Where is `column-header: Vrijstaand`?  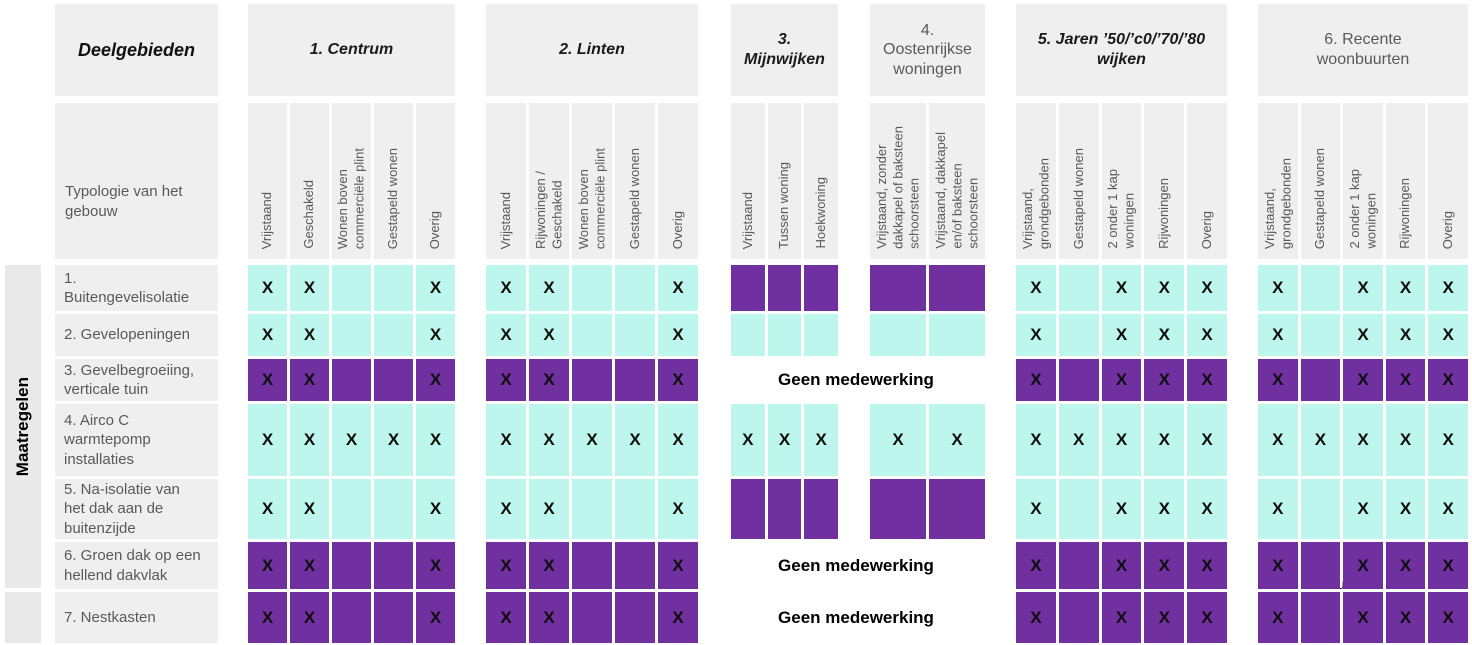 column-header: Vrijstaand is located at coordinates (506, 181).